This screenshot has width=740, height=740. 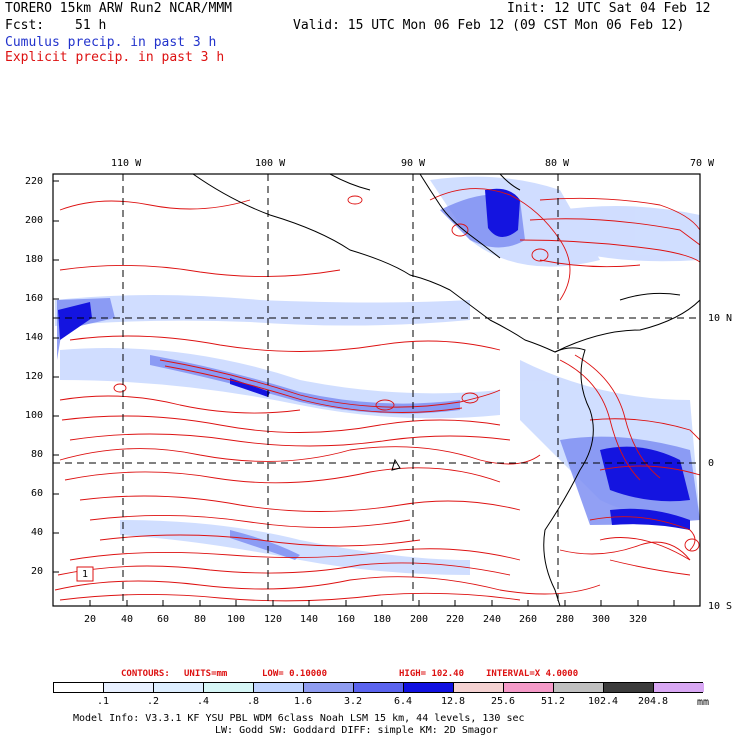 What do you see at coordinates (111, 42) in the screenshot?
I see `legend-cumulus: Cumulus precip. in past 3 h` at bounding box center [111, 42].